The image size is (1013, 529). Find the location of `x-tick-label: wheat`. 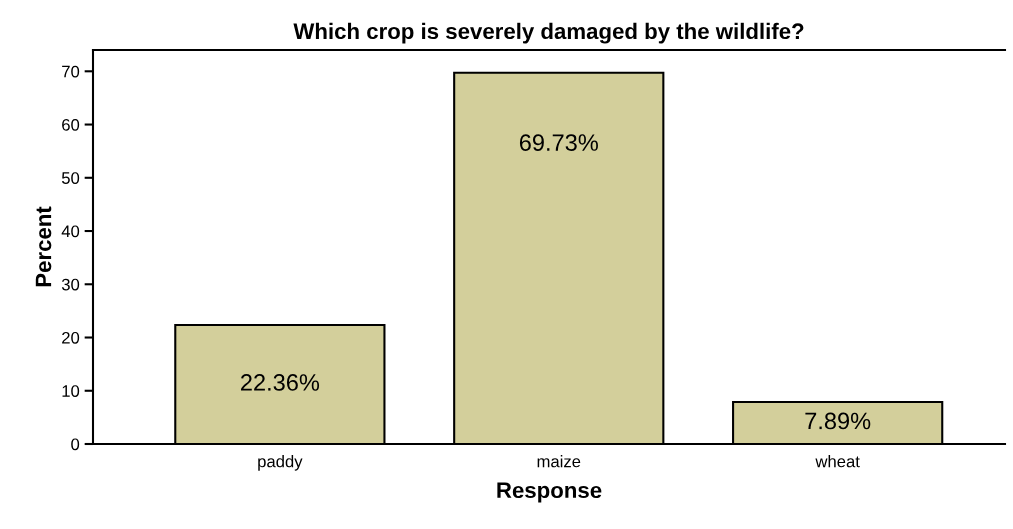

x-tick-label: wheat is located at coordinates (837, 461).